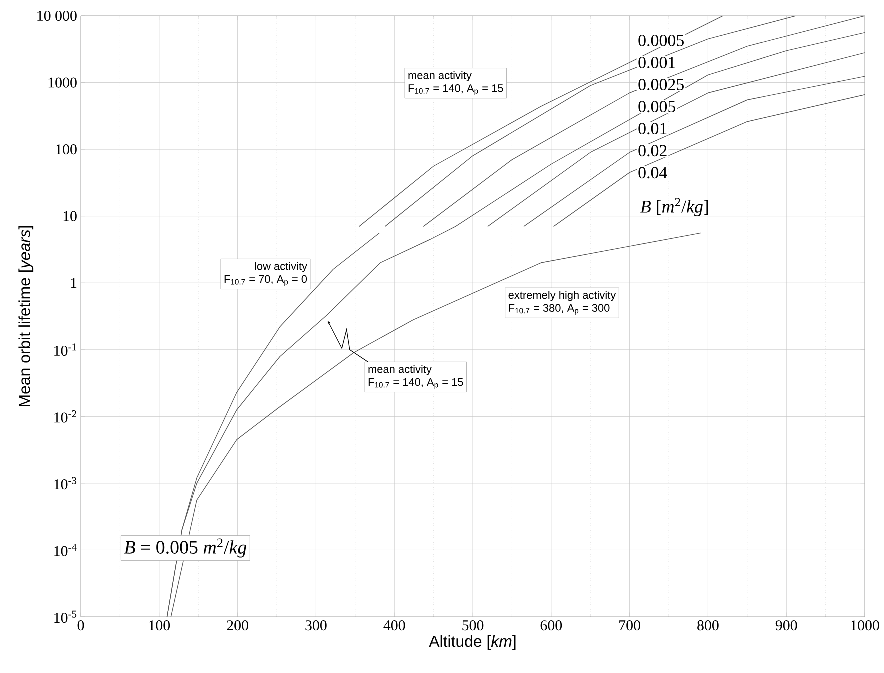 Image resolution: width=884 pixels, height=673 pixels. What do you see at coordinates (70, 216) in the screenshot?
I see `y-tick-label: 10` at bounding box center [70, 216].